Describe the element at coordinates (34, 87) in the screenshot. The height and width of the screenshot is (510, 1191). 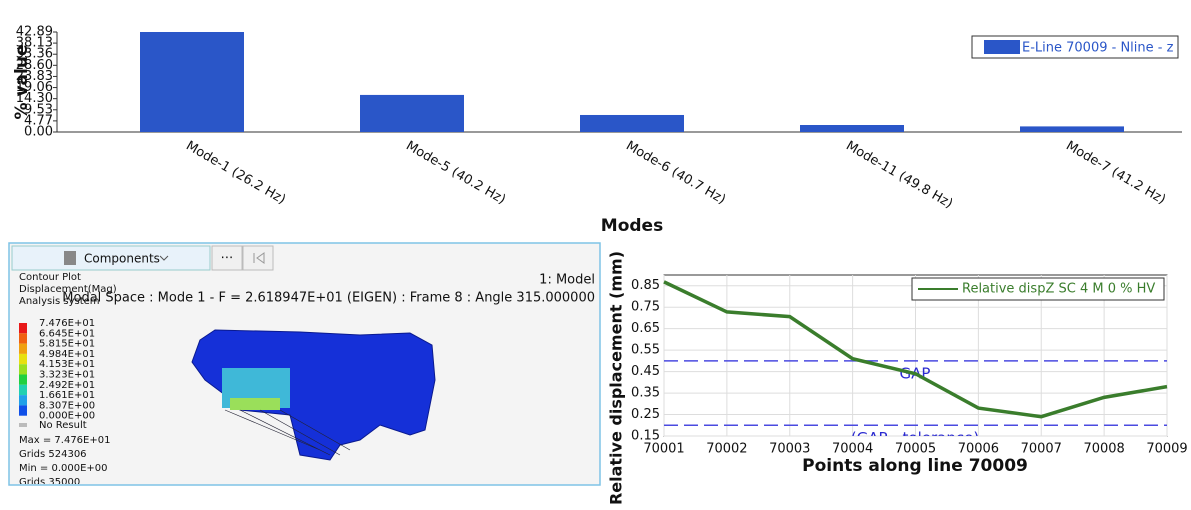
I see `y-tick-label: 19.06` at that location.